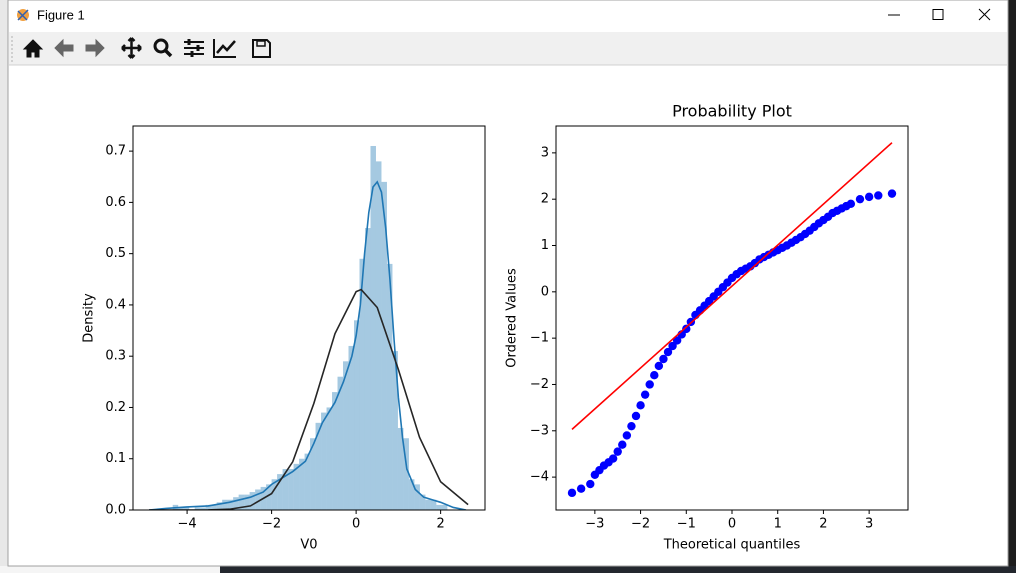 Image resolution: width=1016 pixels, height=573 pixels. Describe the element at coordinates (869, 524) in the screenshot. I see `x-tick-label: 3` at that location.